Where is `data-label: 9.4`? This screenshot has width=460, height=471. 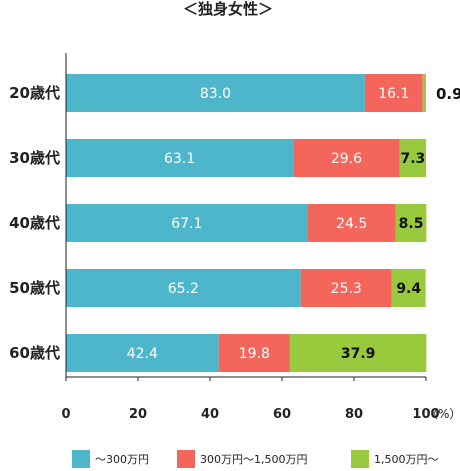
data-label: 9.4 is located at coordinates (408, 289).